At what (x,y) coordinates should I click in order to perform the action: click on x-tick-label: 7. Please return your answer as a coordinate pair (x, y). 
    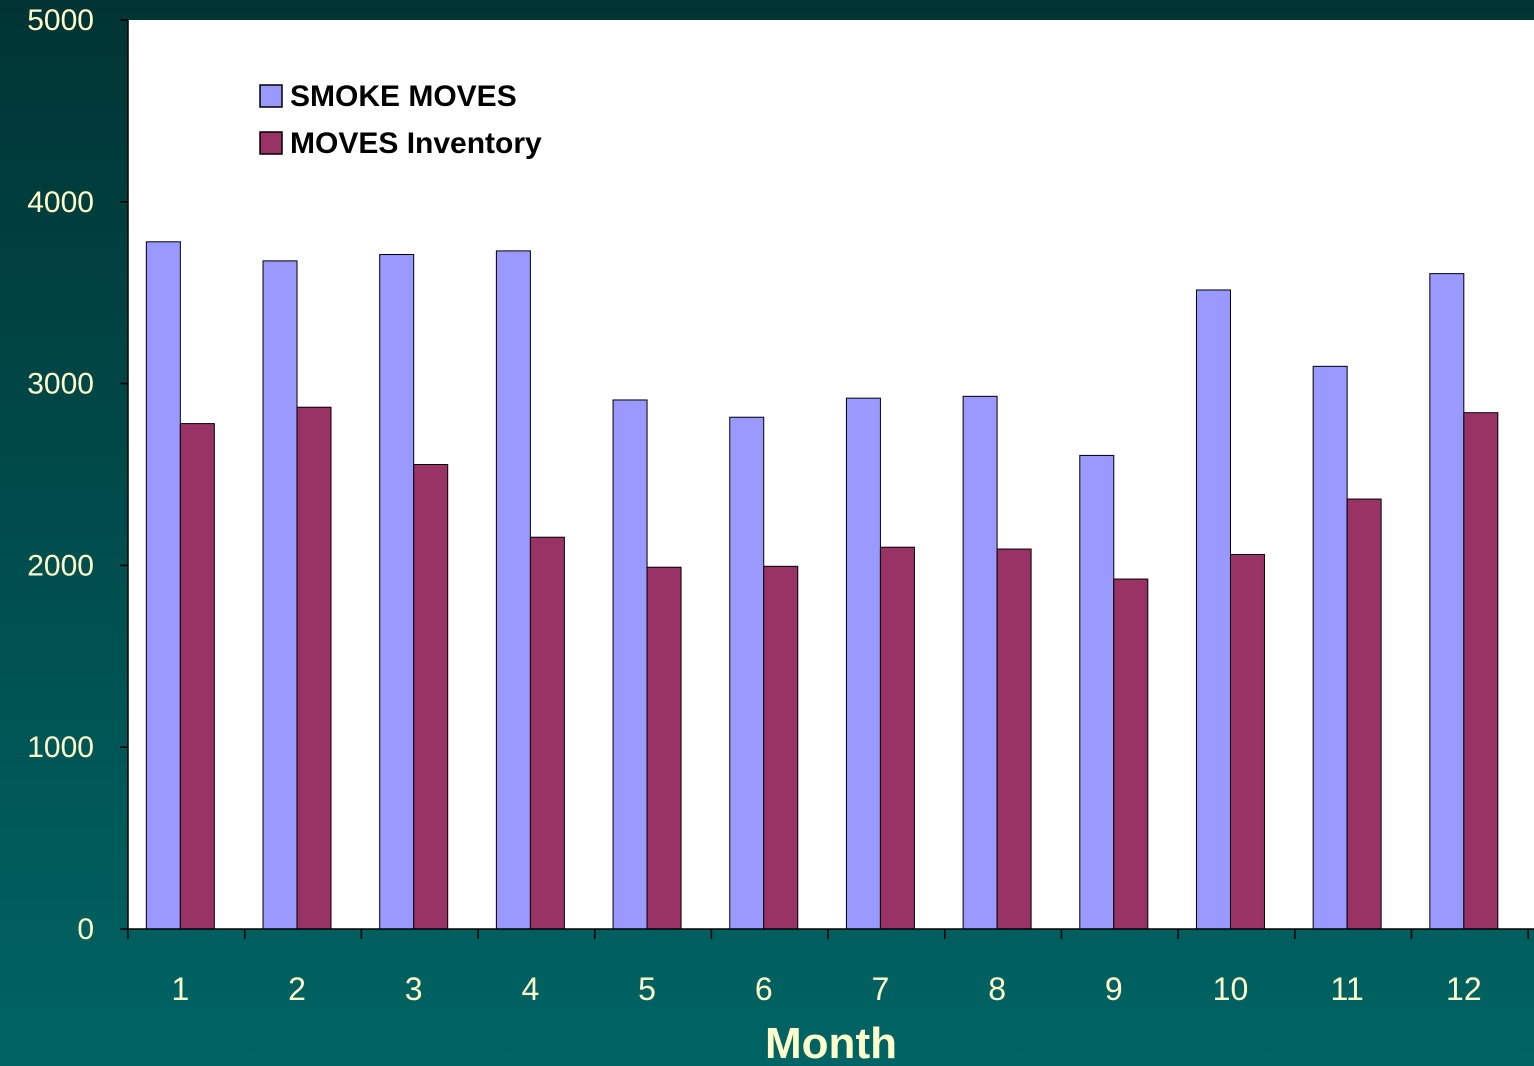
    Looking at the image, I should click on (881, 989).